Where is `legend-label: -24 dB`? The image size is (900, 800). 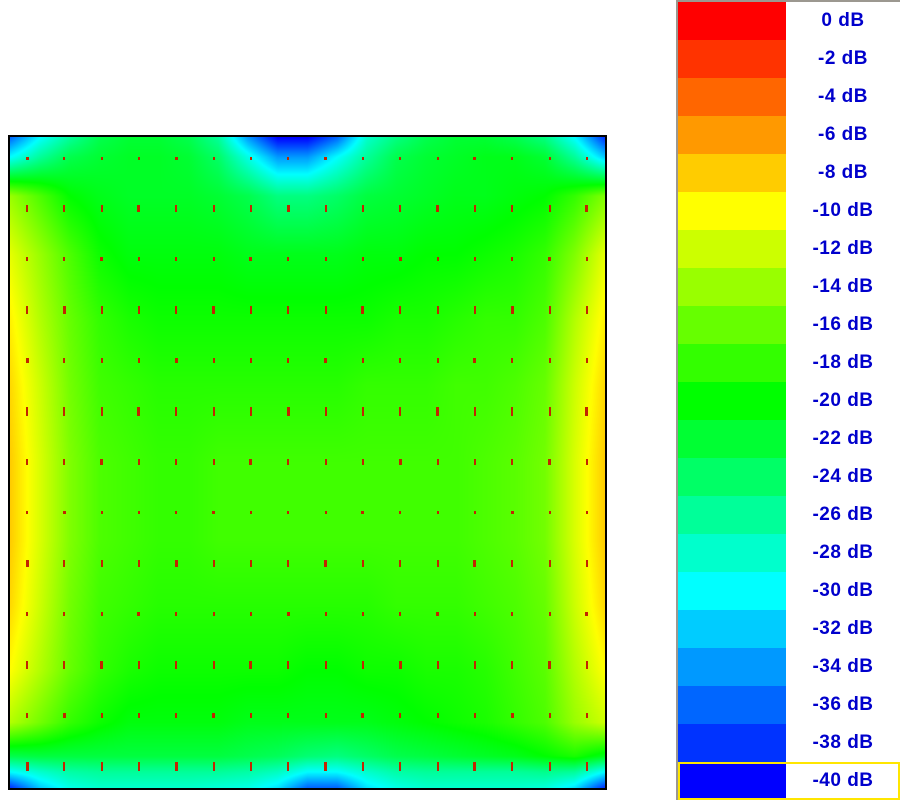
legend-label: -24 dB is located at coordinates (843, 476).